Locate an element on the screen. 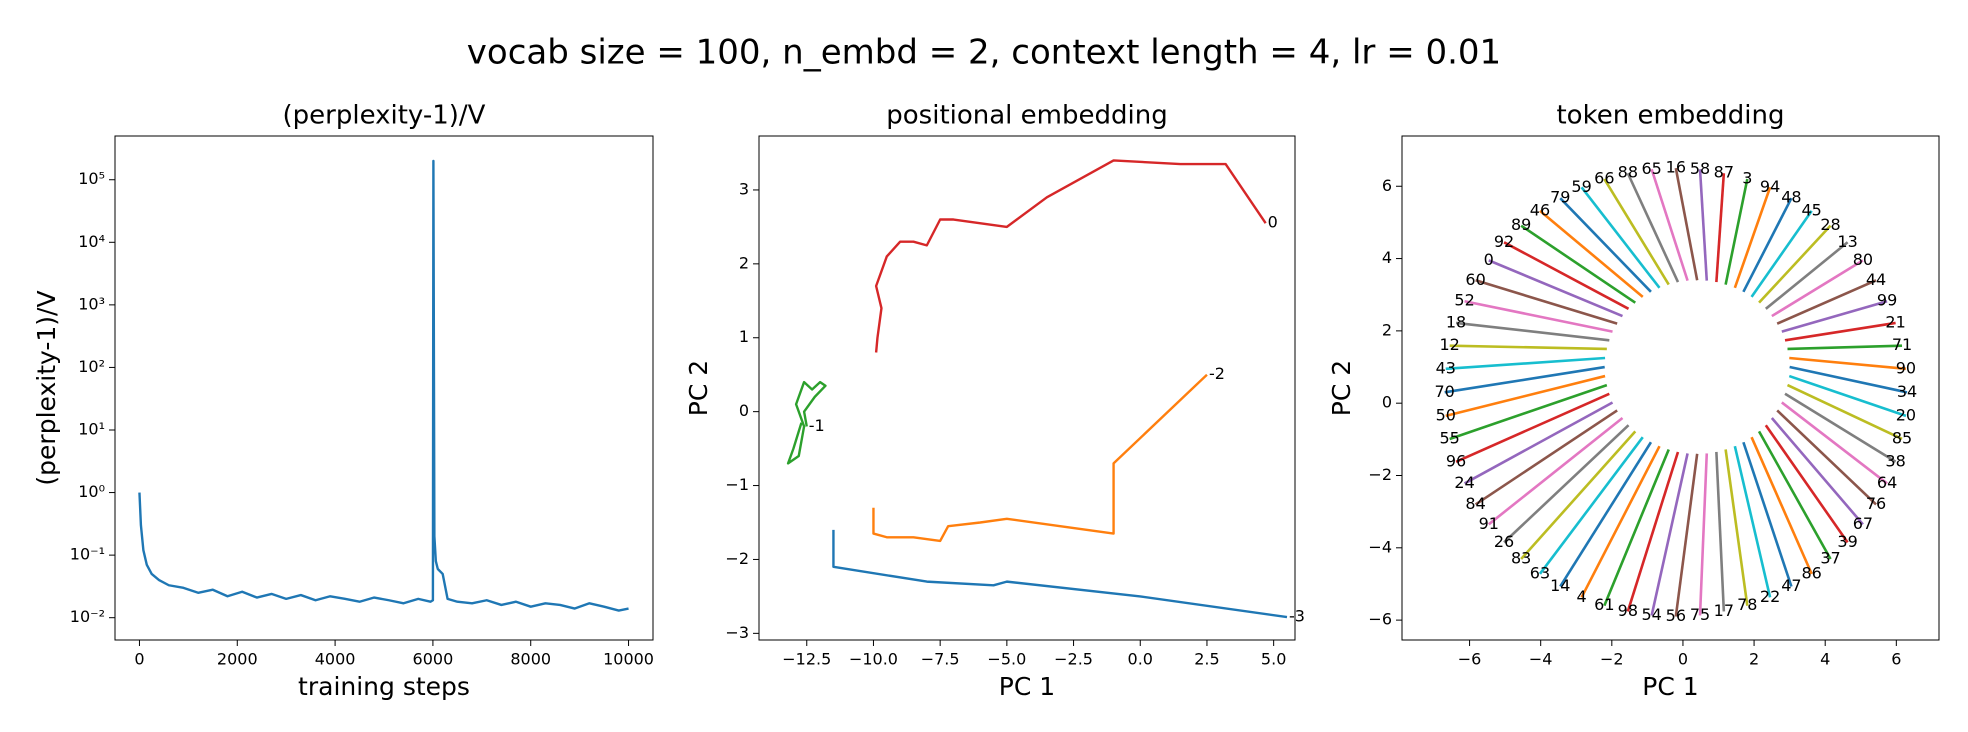 The width and height of the screenshot is (1968, 732). series-end-label: 18 is located at coordinates (1456, 321).